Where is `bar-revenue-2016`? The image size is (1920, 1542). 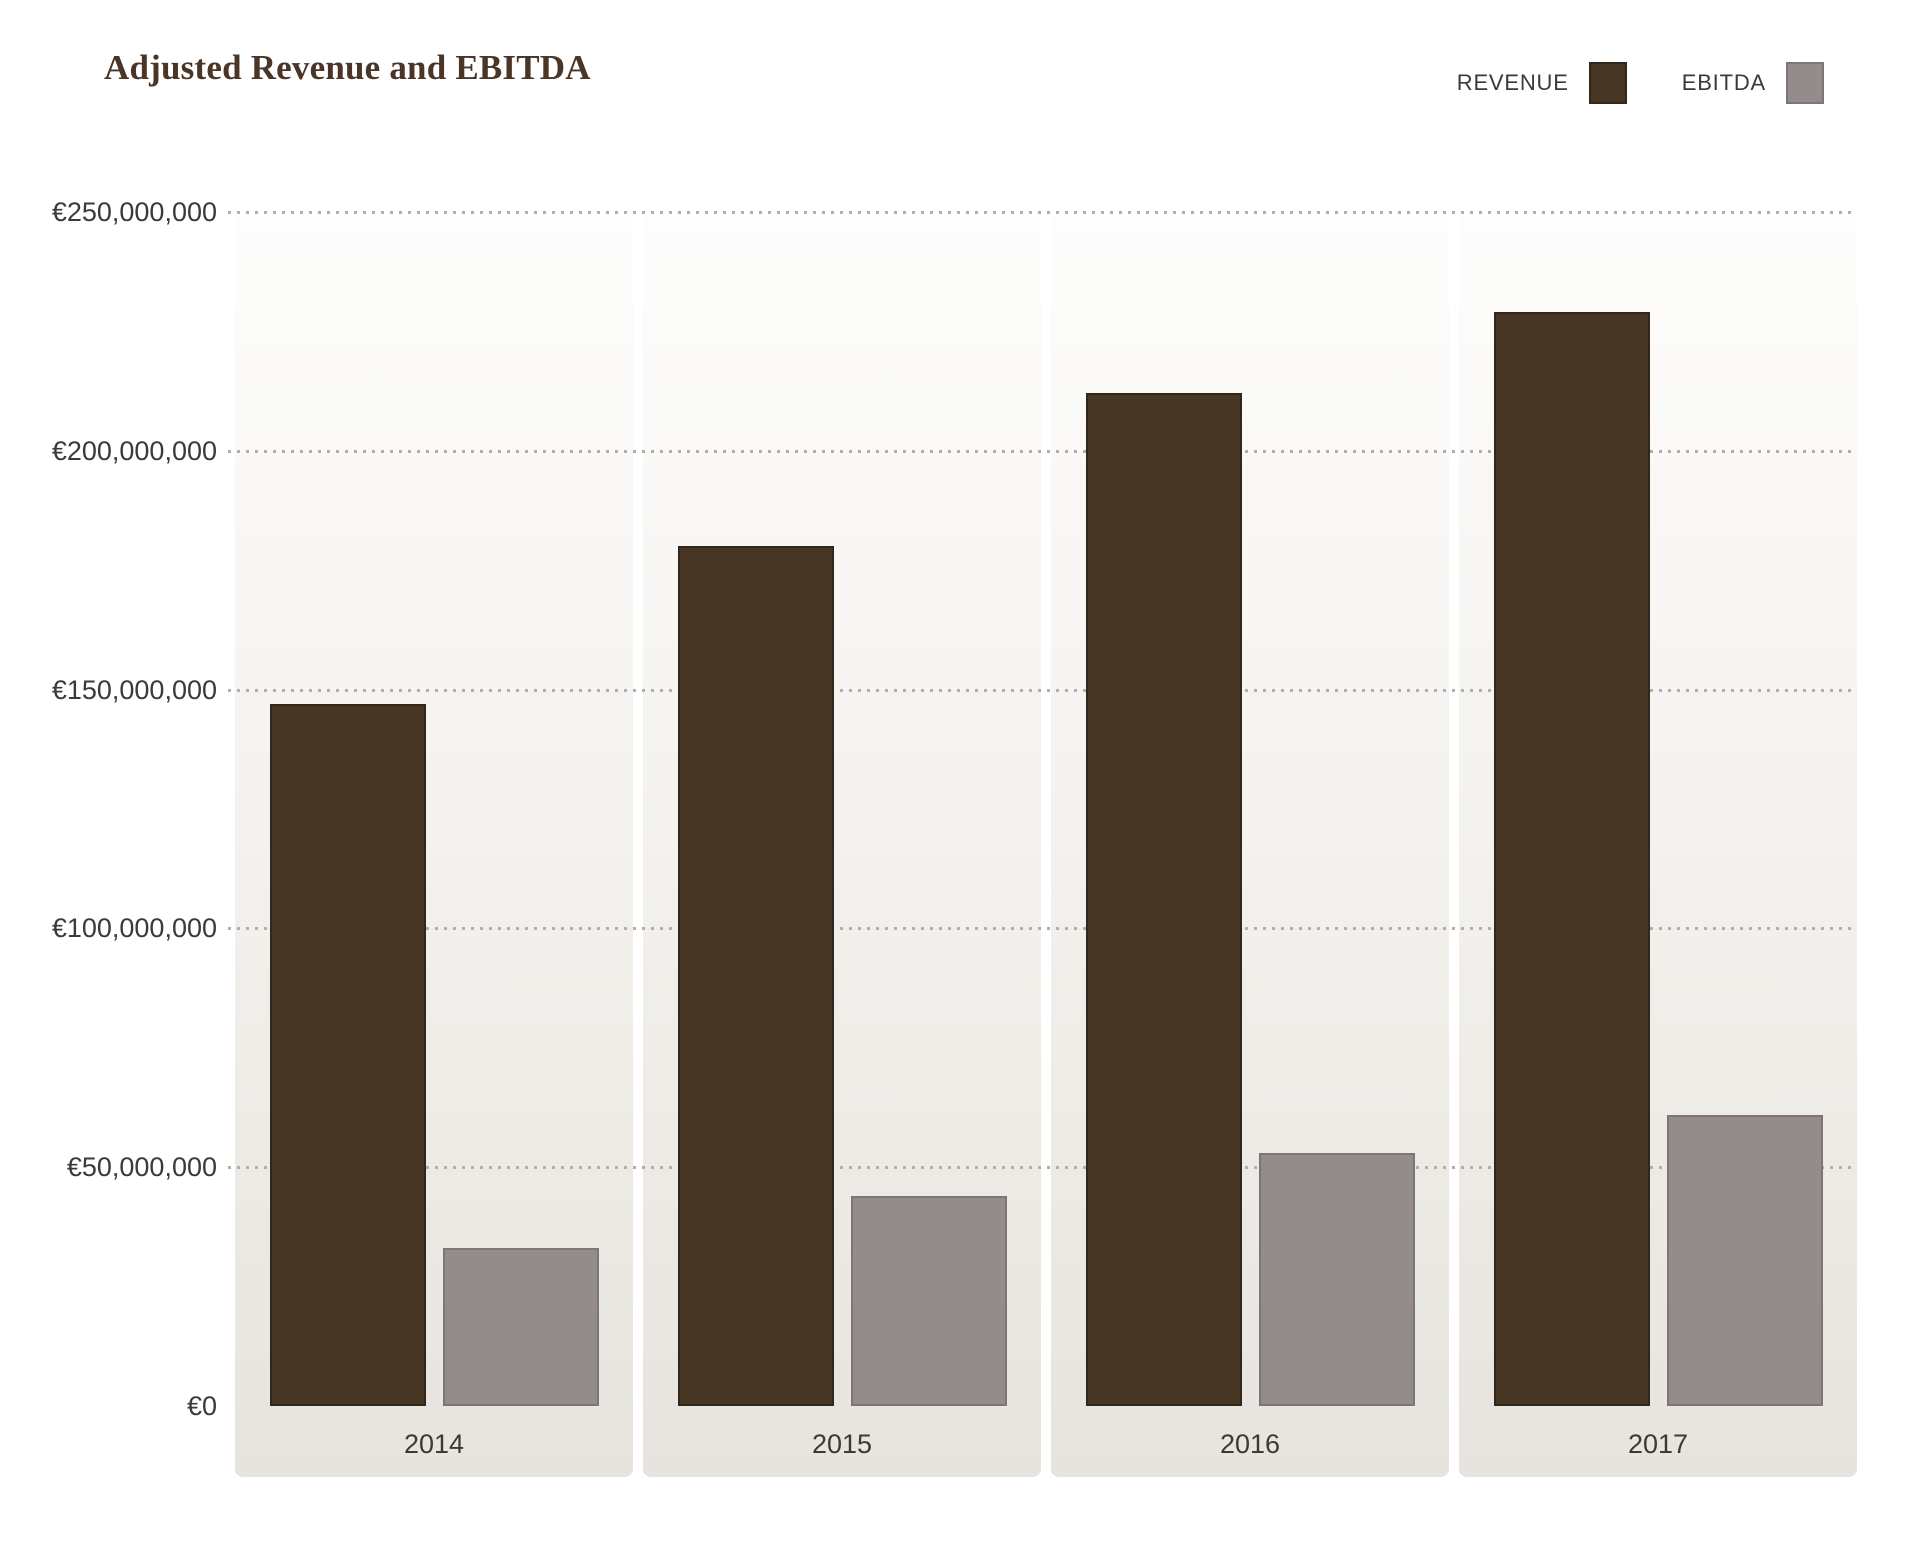
bar-revenue-2016 is located at coordinates (1164, 899).